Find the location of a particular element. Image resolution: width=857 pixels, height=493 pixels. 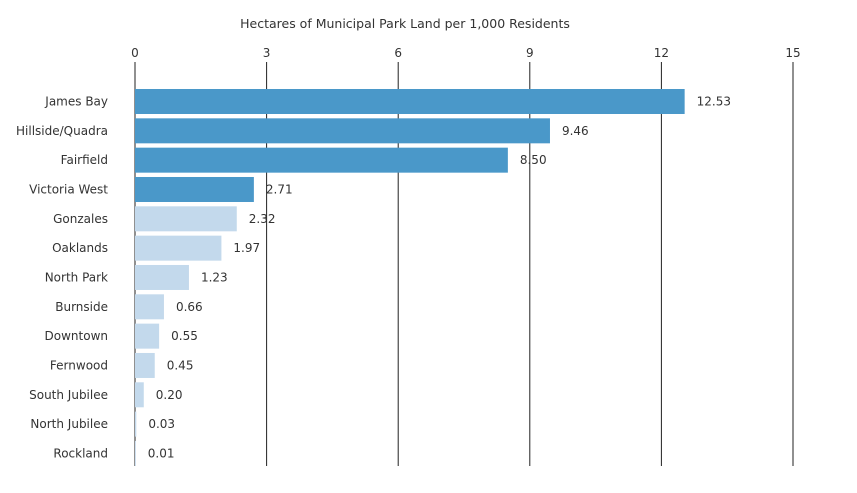

category-label: South Jubilee is located at coordinates (68, 395).